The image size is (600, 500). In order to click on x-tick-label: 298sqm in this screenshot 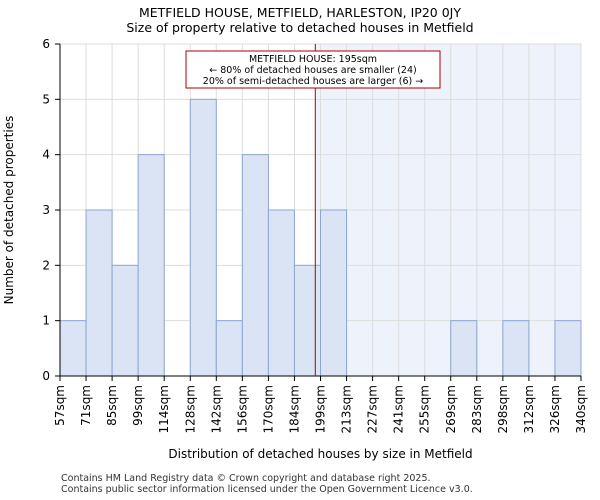, I will do `click(503, 409)`.